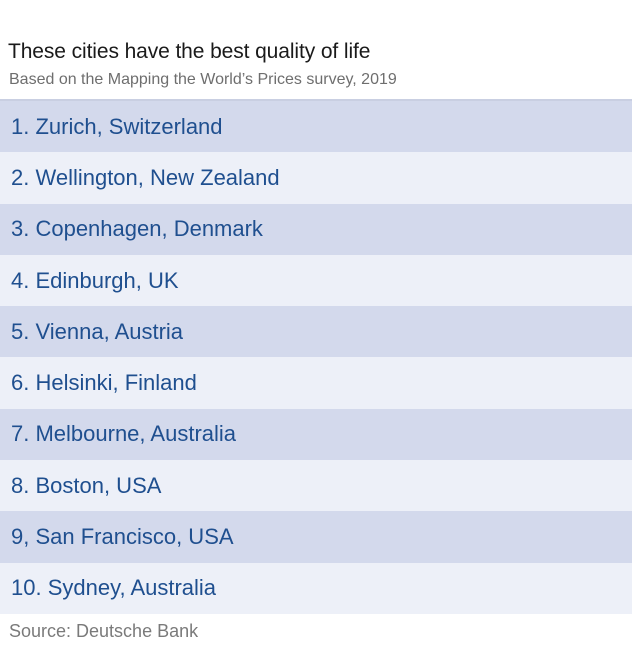 Image resolution: width=632 pixels, height=658 pixels. What do you see at coordinates (316, 434) in the screenshot?
I see `list-item-7: 7. Melbourne, Australia` at bounding box center [316, 434].